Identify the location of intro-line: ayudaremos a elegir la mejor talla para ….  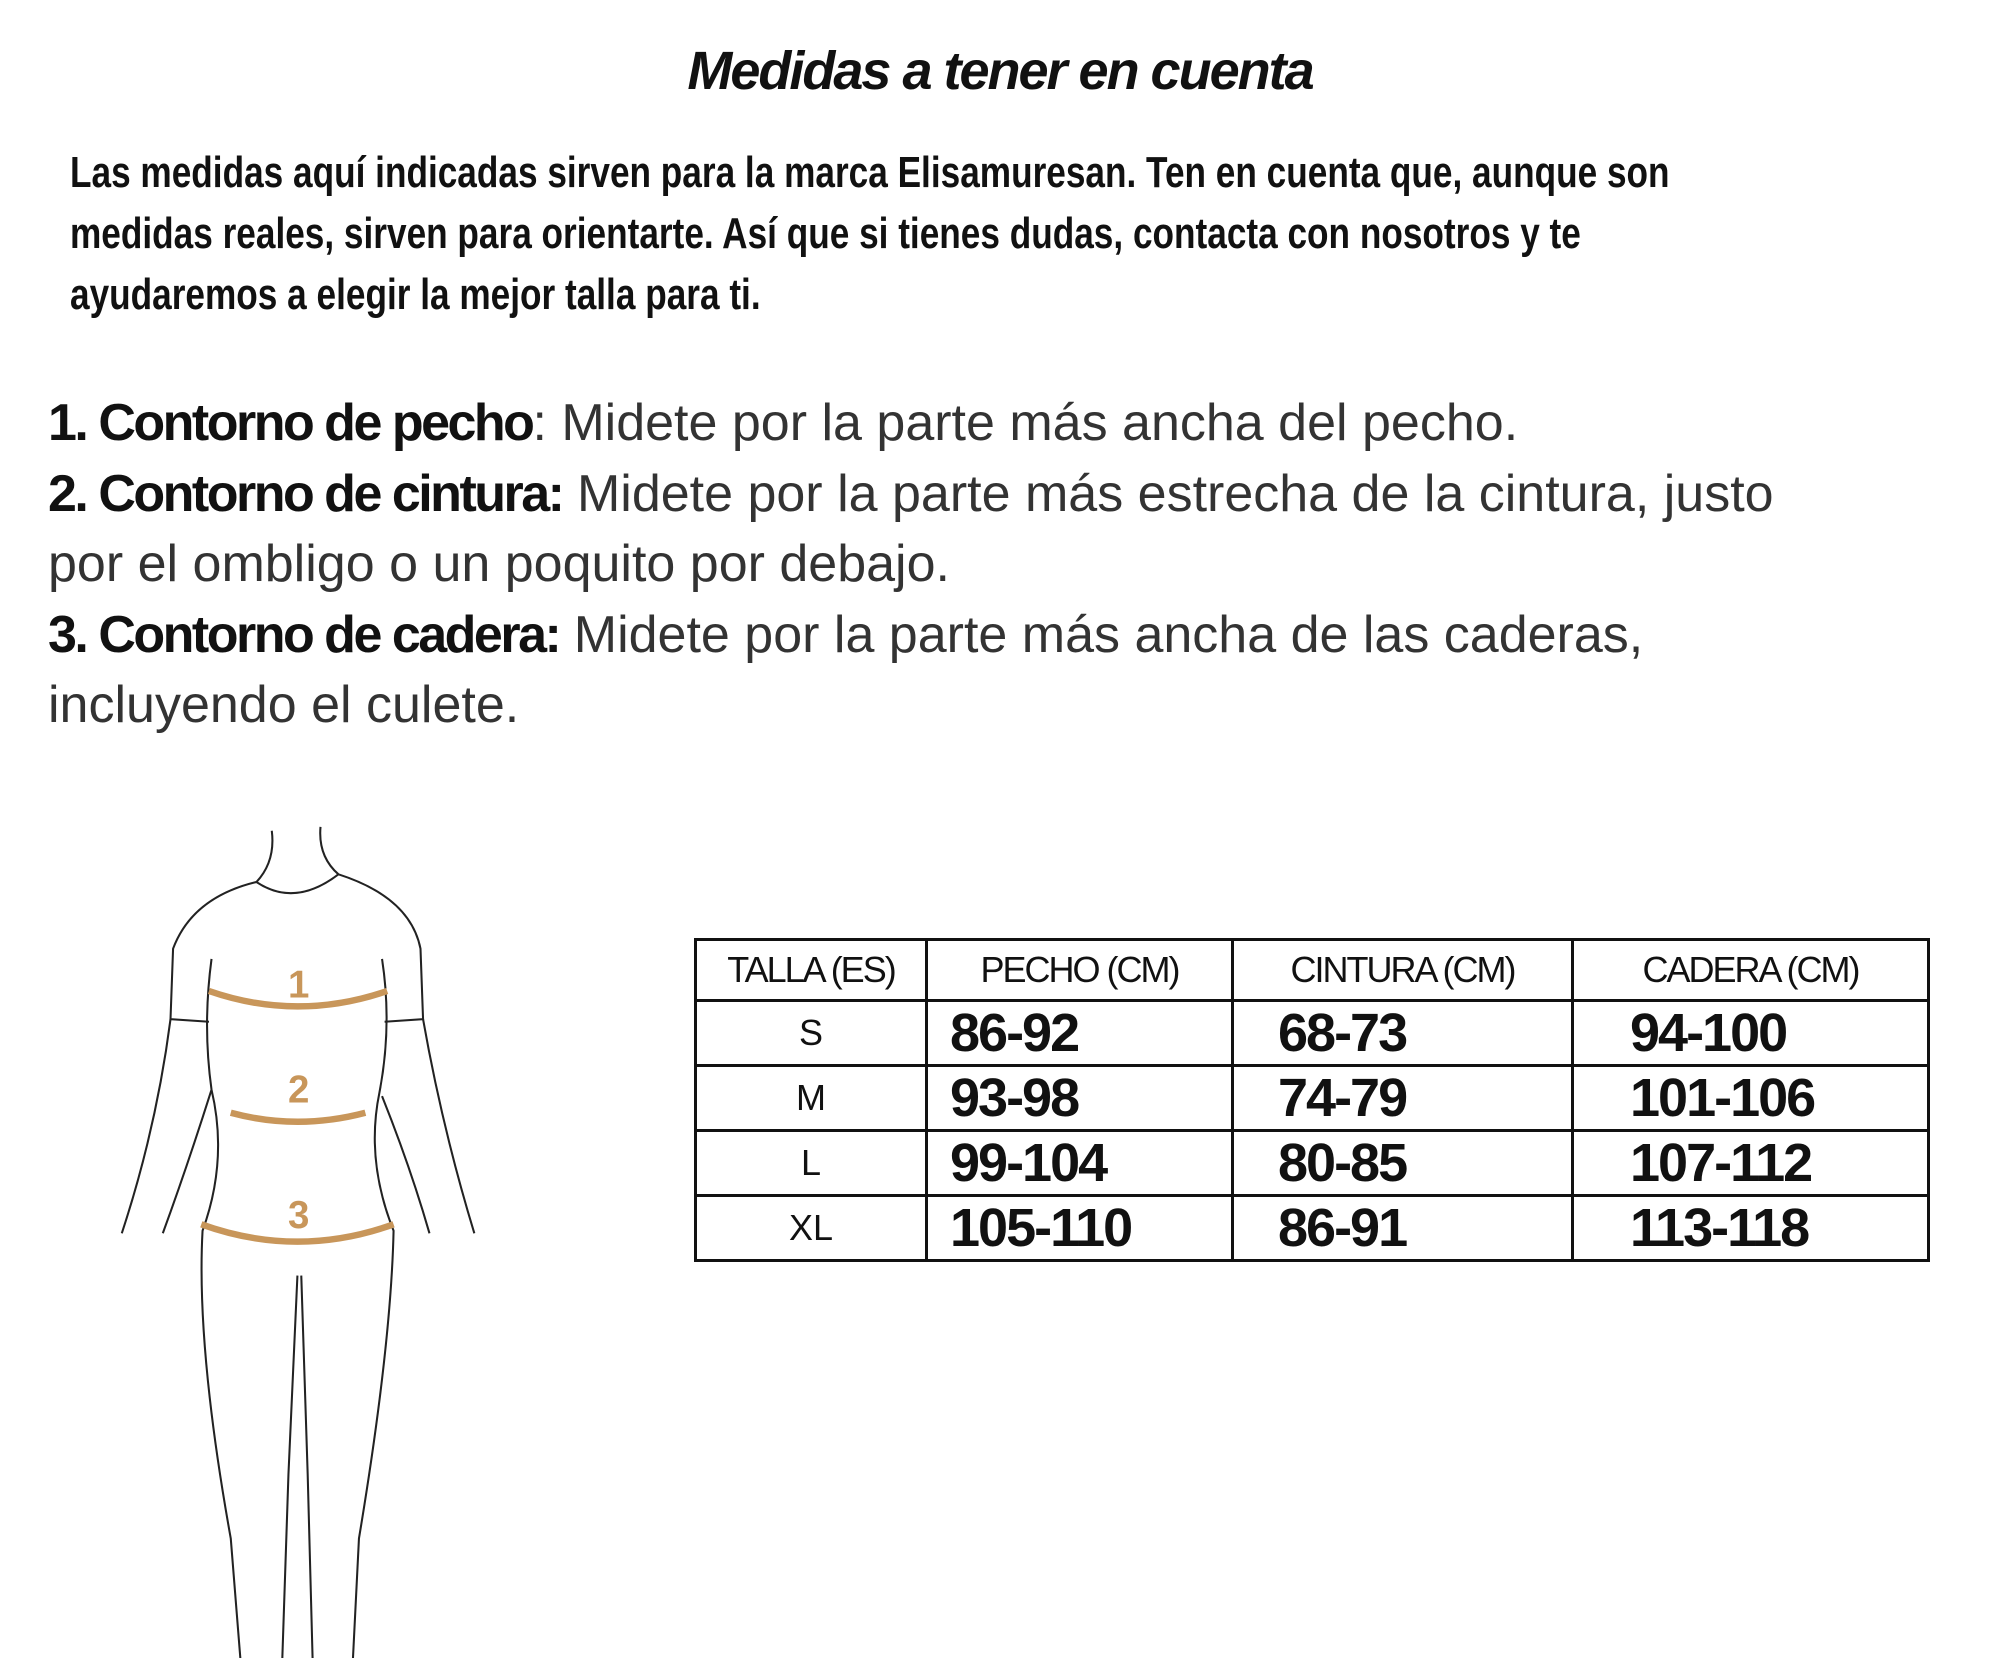
(415, 294).